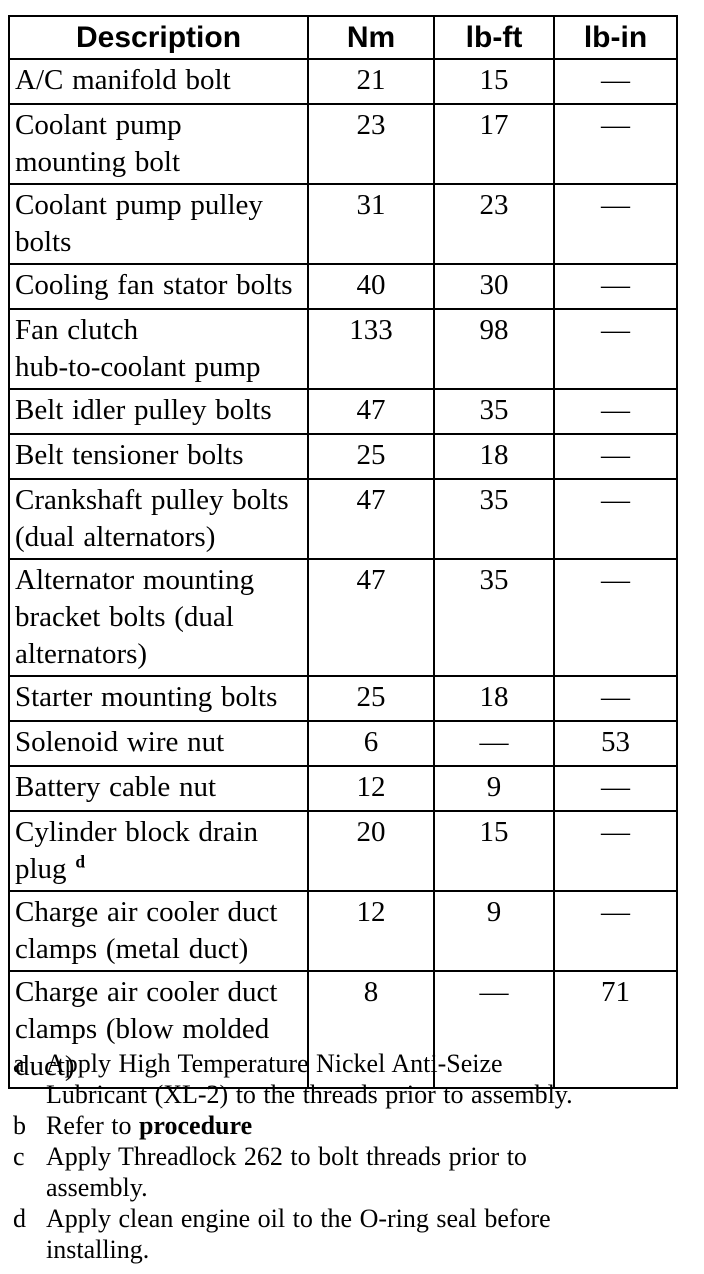 The image size is (704, 1274). I want to click on table-row: Coolant pump pulley bolts 31 23 —, so click(343, 224).